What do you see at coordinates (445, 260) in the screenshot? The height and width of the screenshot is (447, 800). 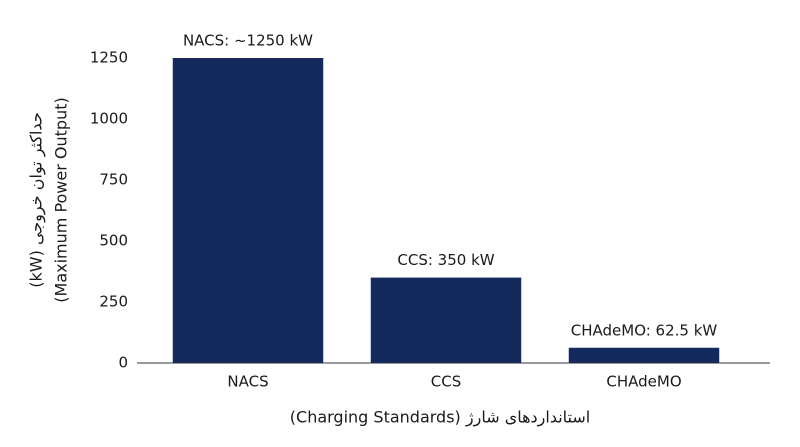 I see `data-label: CCS: 350 kW` at bounding box center [445, 260].